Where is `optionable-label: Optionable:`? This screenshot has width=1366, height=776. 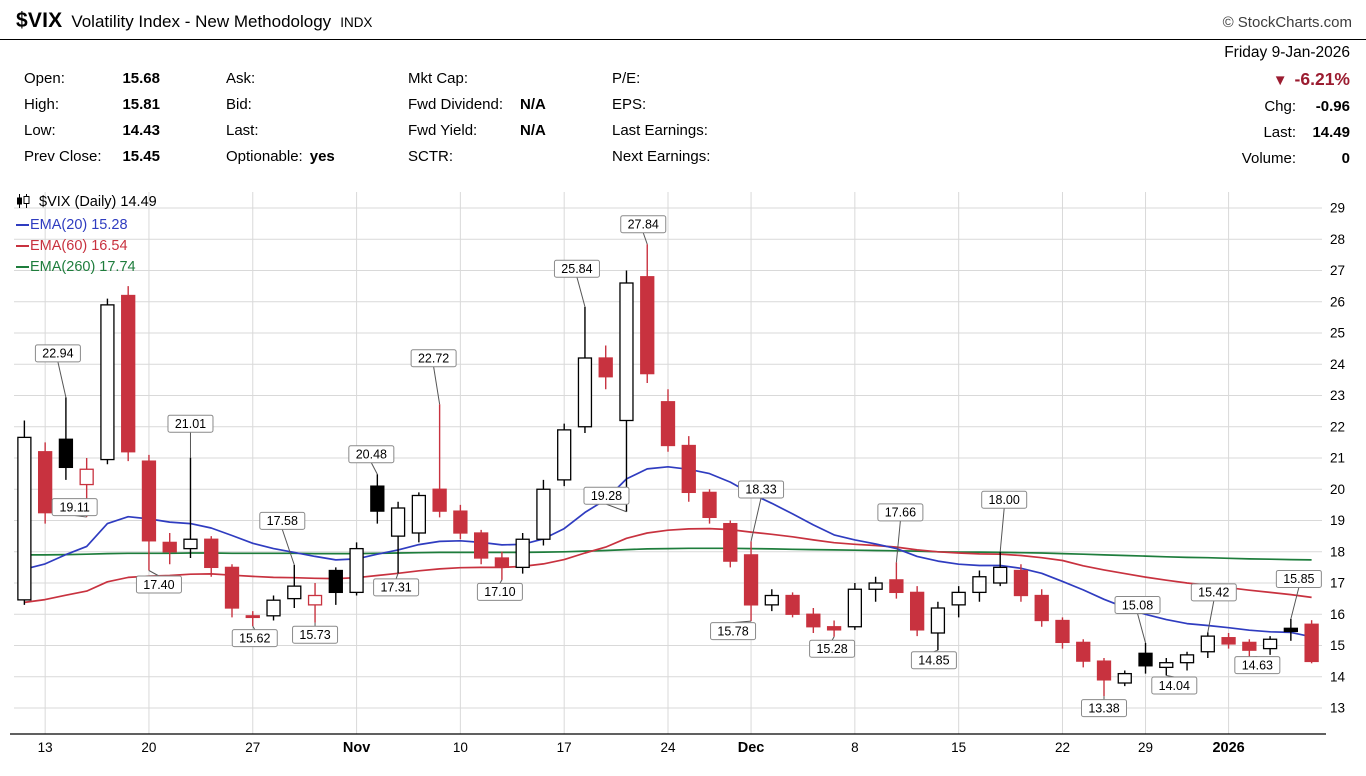
optionable-label: Optionable: is located at coordinates (264, 156).